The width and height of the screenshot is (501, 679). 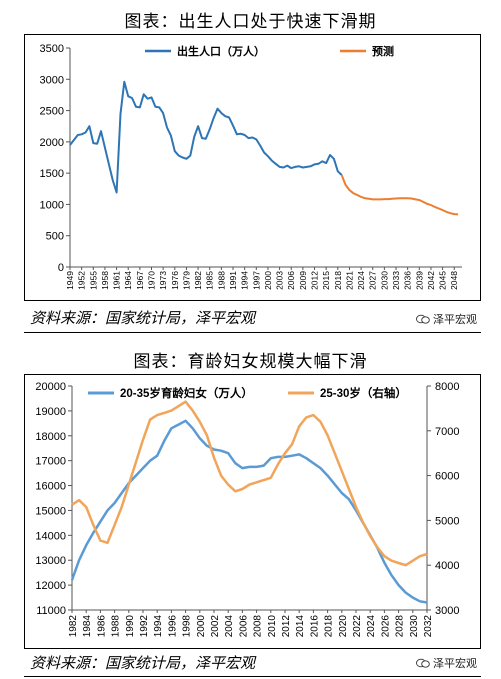 I want to click on y-tick-label: 16000, so click(x=50, y=487).